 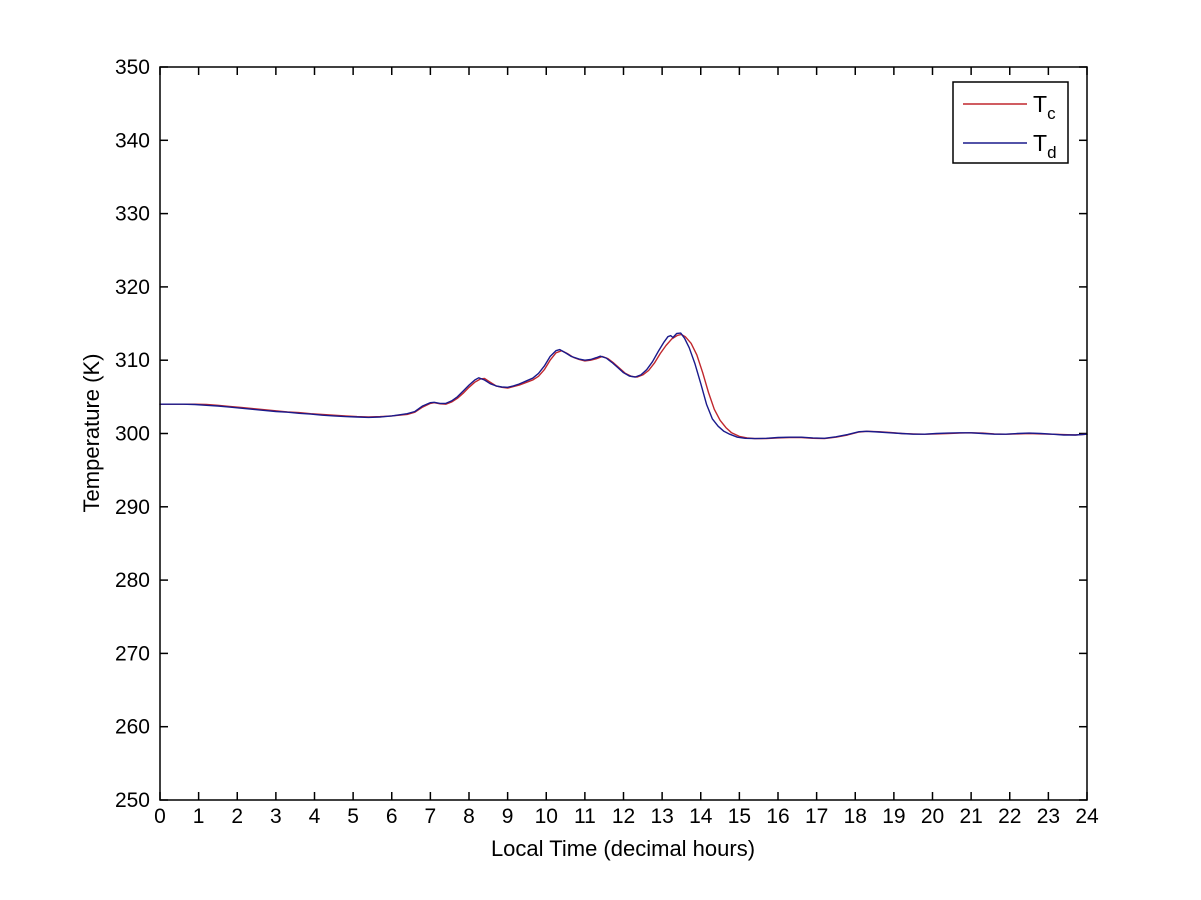 I want to click on x-tick-label: 12, so click(x=623, y=816).